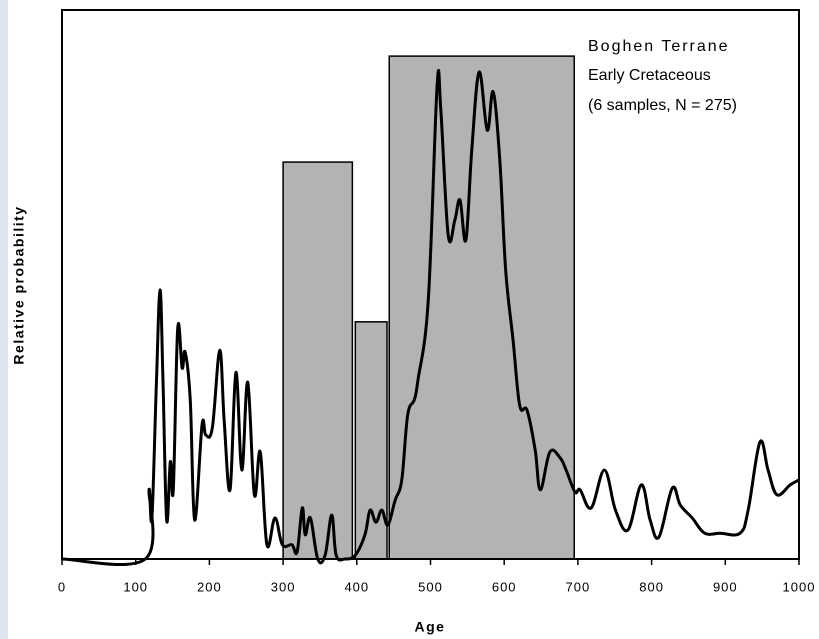  I want to click on x-tick-label: 1000, so click(799, 586).